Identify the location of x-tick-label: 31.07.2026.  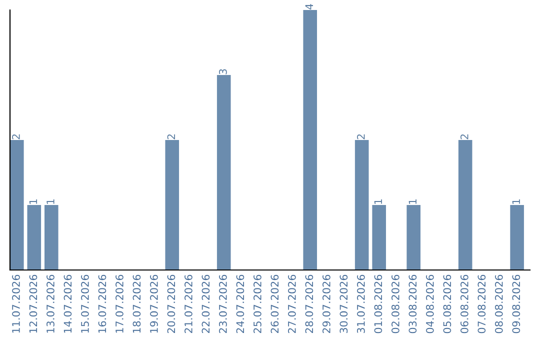
(360, 304).